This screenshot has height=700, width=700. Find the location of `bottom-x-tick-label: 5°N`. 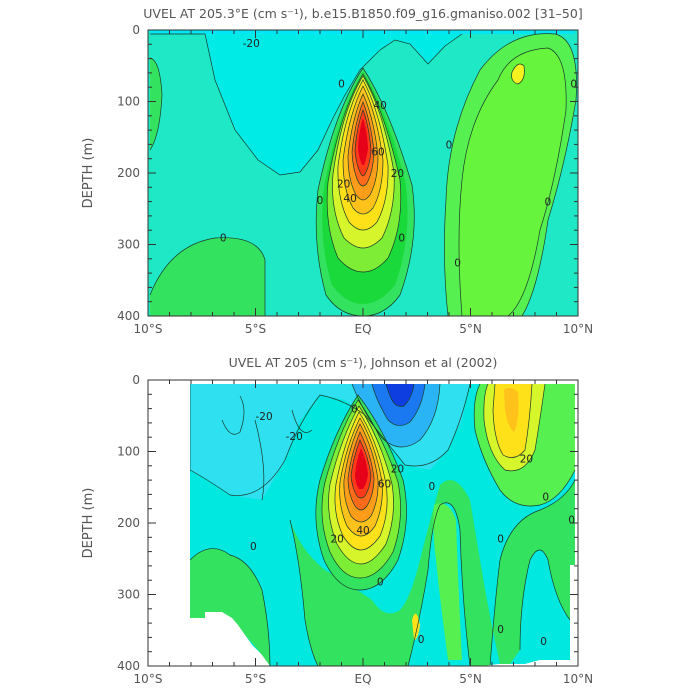

bottom-x-tick-label: 5°N is located at coordinates (470, 679).